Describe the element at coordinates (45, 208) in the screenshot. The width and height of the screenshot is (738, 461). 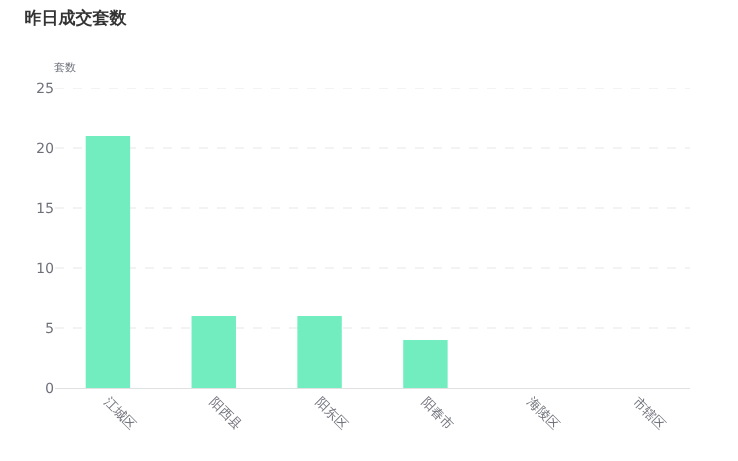
I see `y-tick-label: 15` at that location.